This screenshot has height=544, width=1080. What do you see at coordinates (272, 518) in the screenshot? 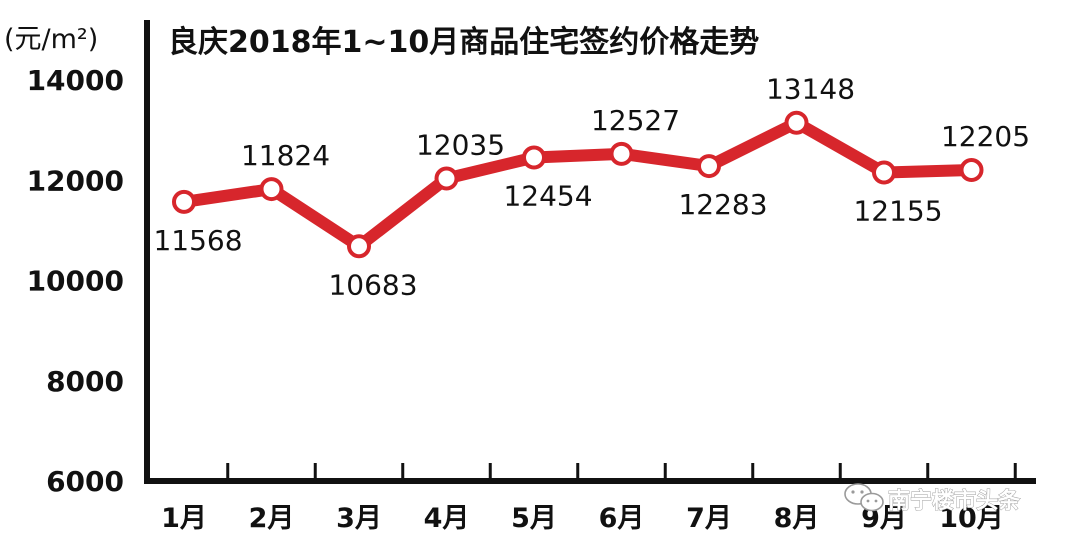
I see `x-tick-label: 2月` at bounding box center [272, 518].